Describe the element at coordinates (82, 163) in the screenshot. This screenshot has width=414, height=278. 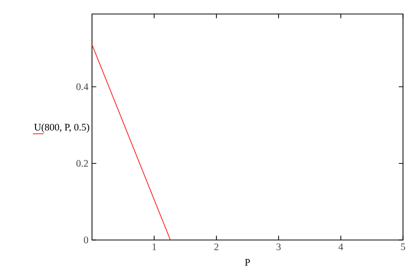
I see `y-tick-label: 0.2` at that location.